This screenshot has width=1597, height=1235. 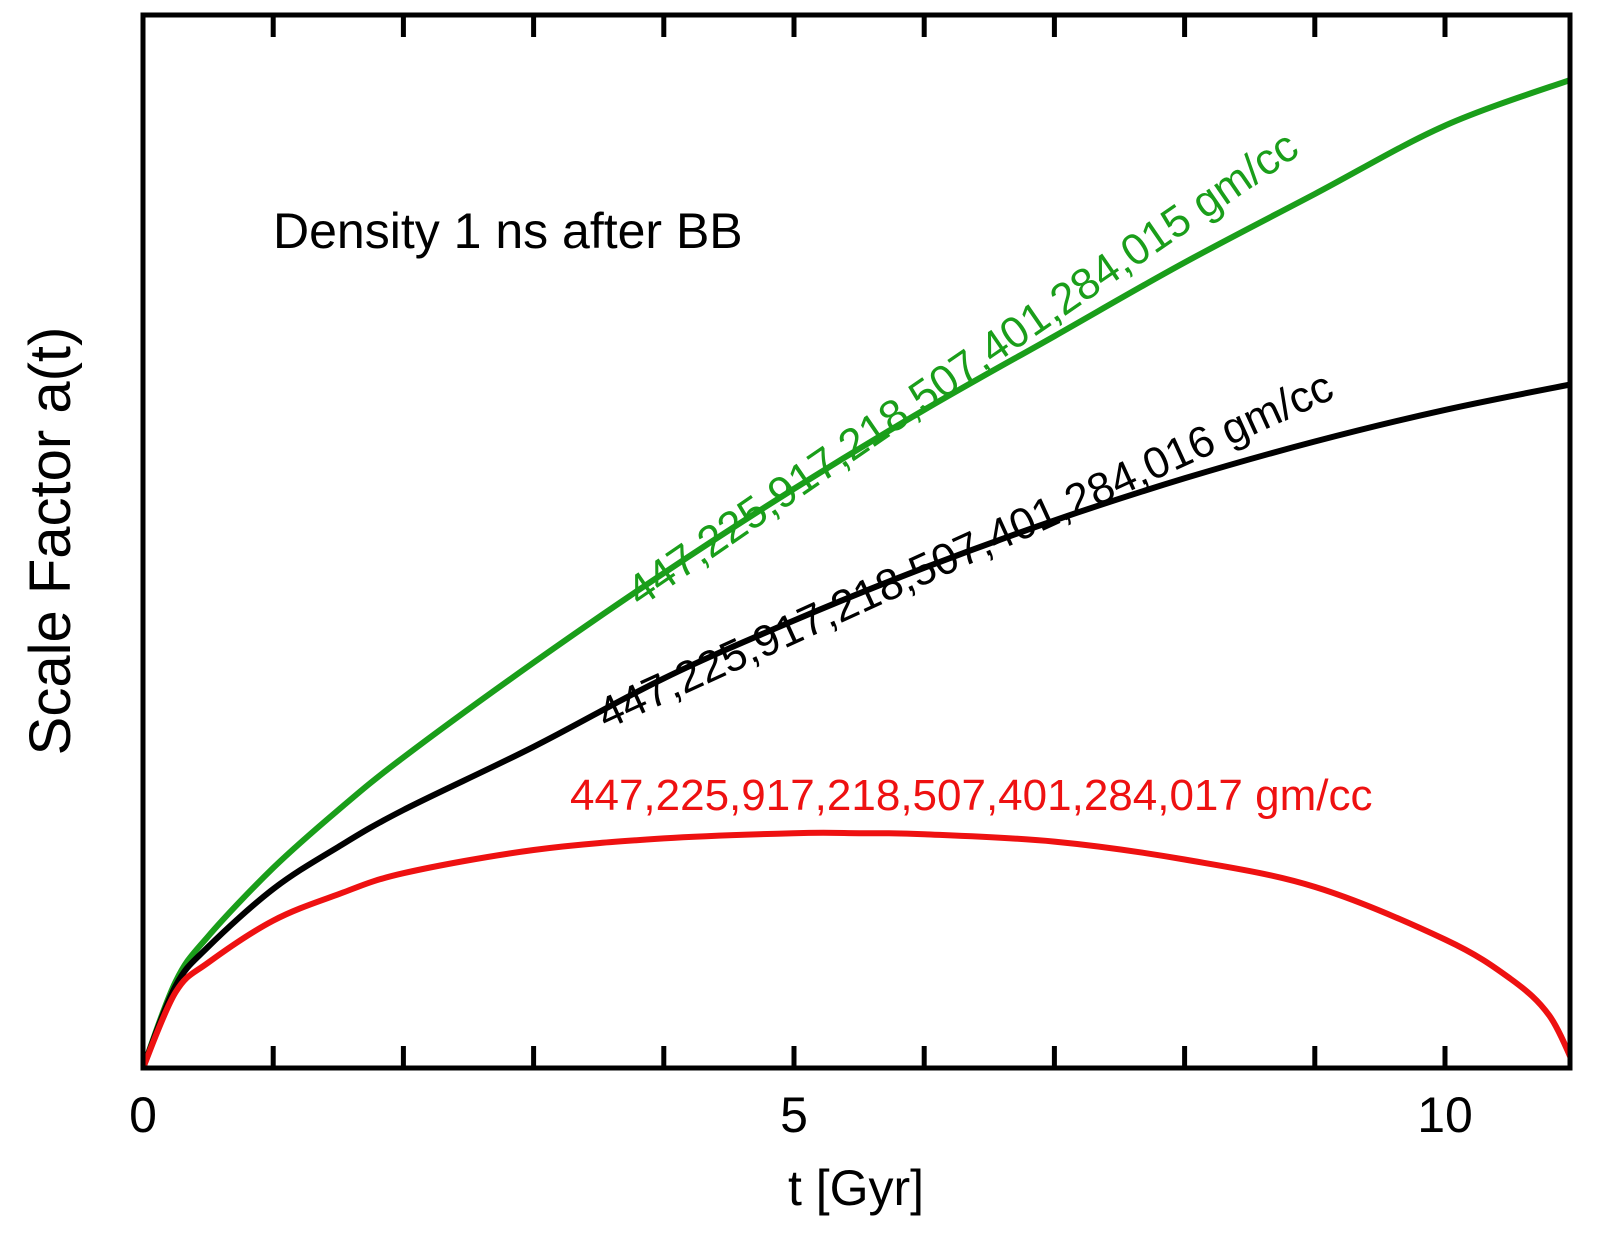 What do you see at coordinates (794, 1115) in the screenshot?
I see `x-tick-label: 5` at bounding box center [794, 1115].